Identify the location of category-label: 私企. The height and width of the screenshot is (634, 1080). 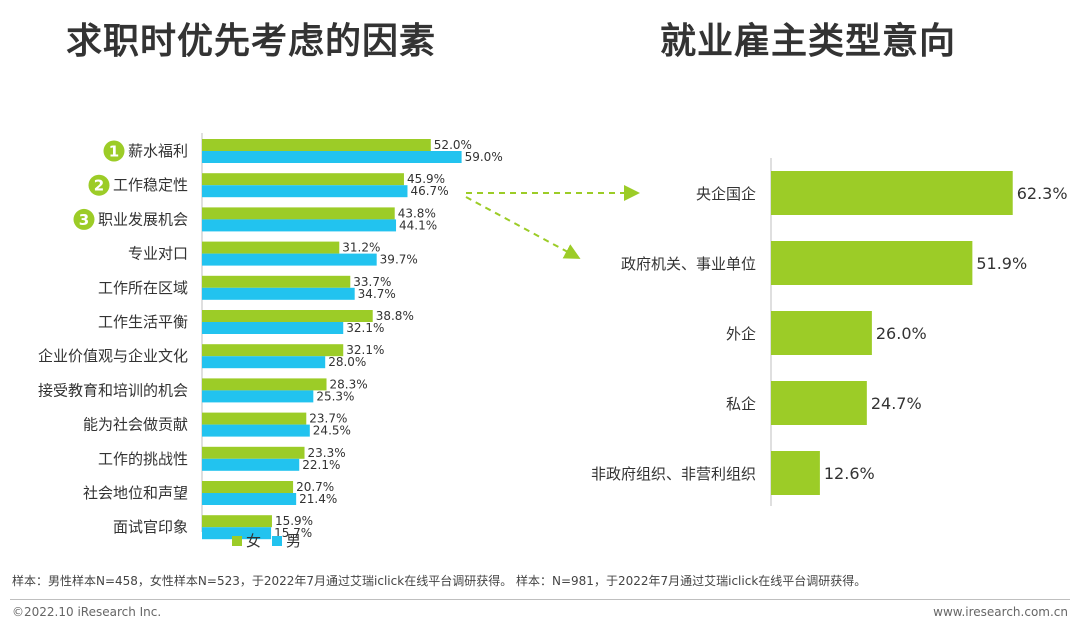
(741, 404).